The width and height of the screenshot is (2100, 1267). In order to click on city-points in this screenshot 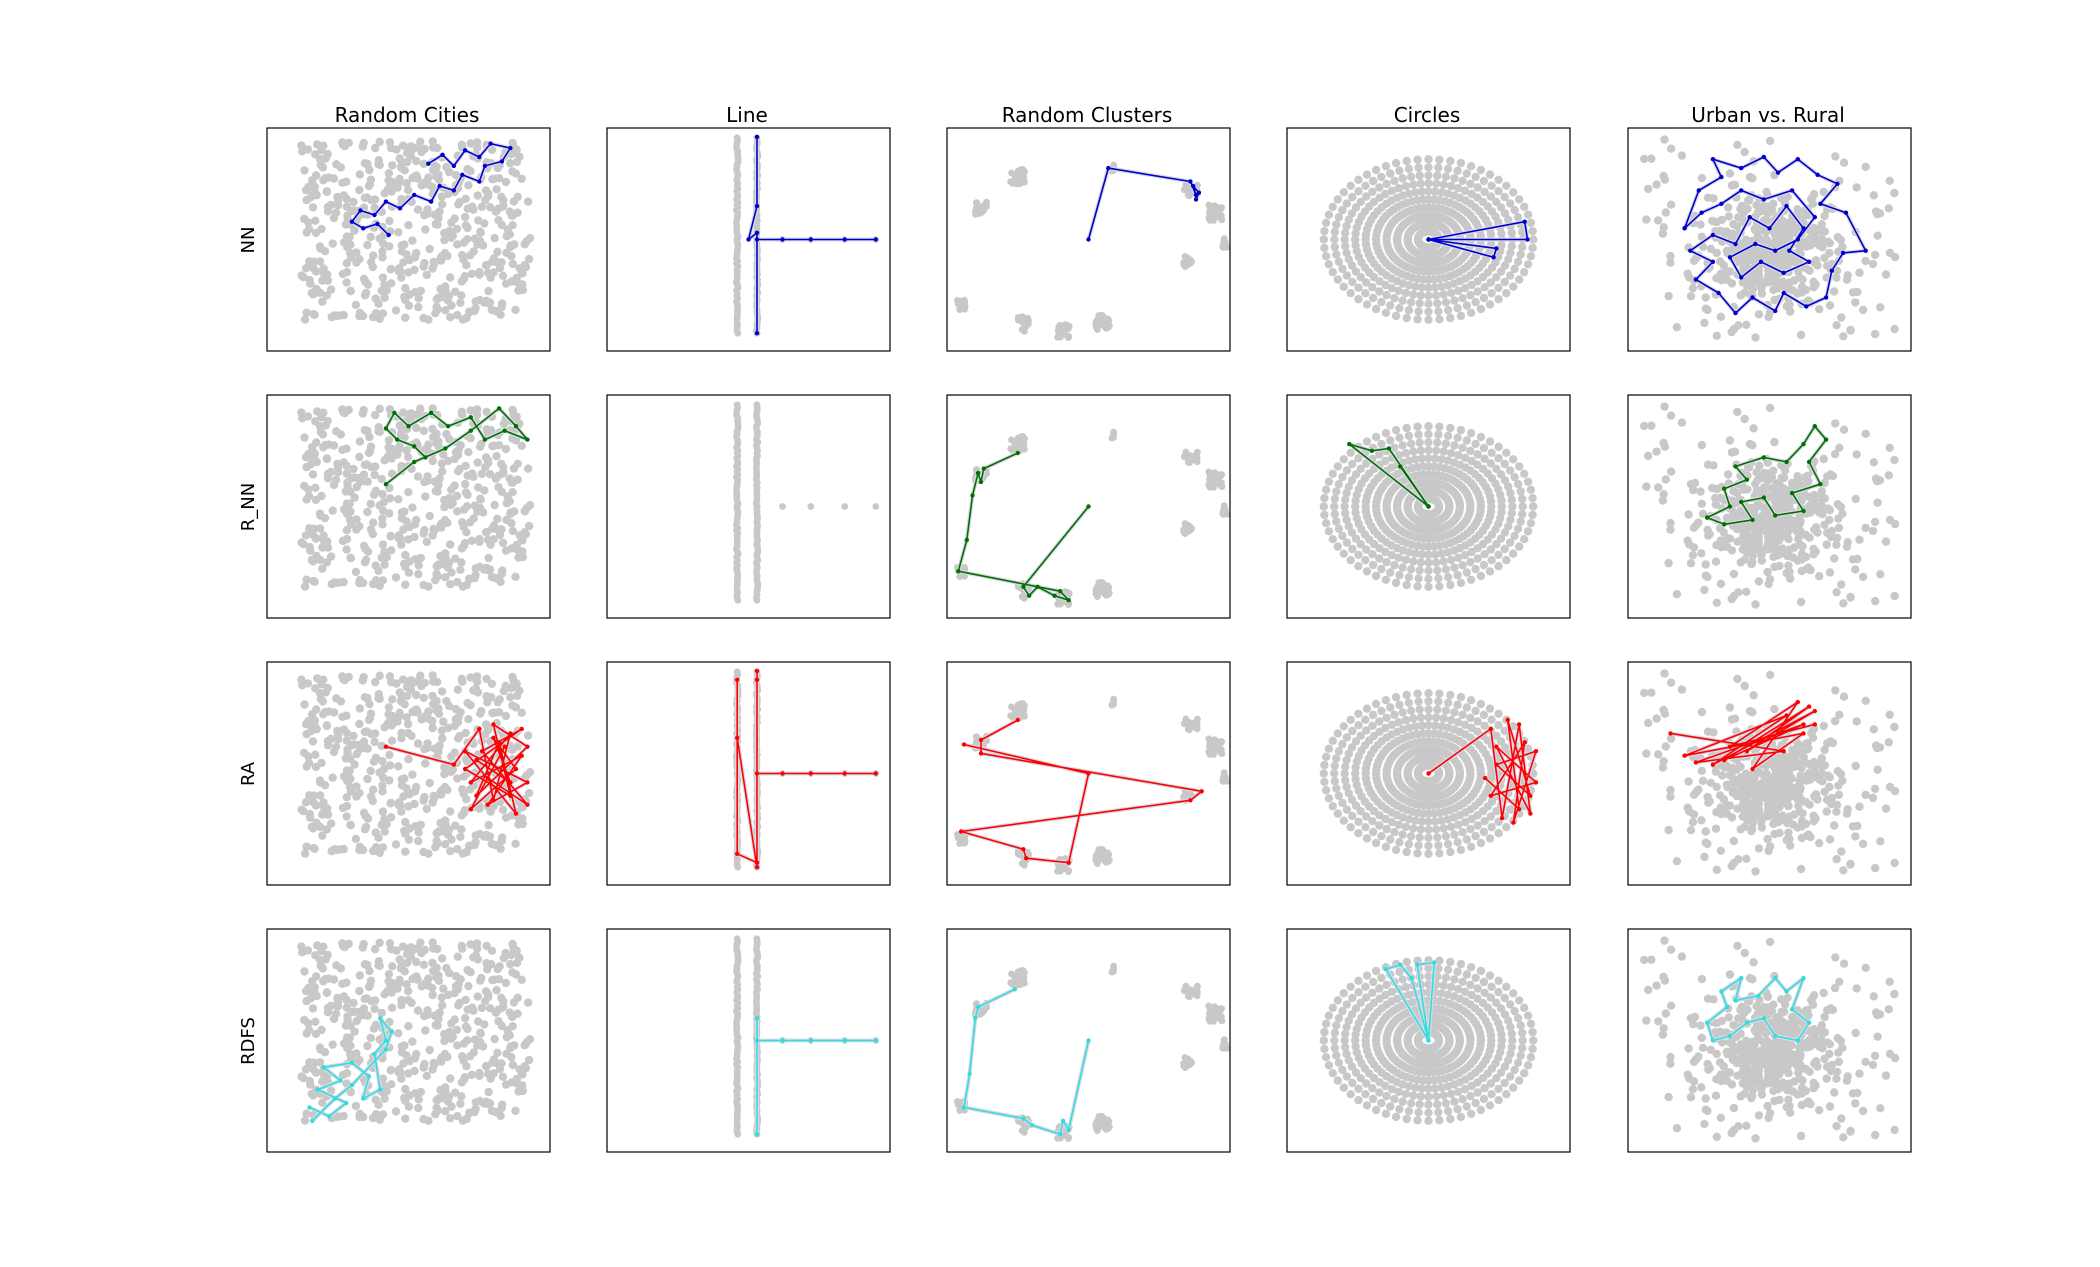, I will do `click(1092, 785)`.